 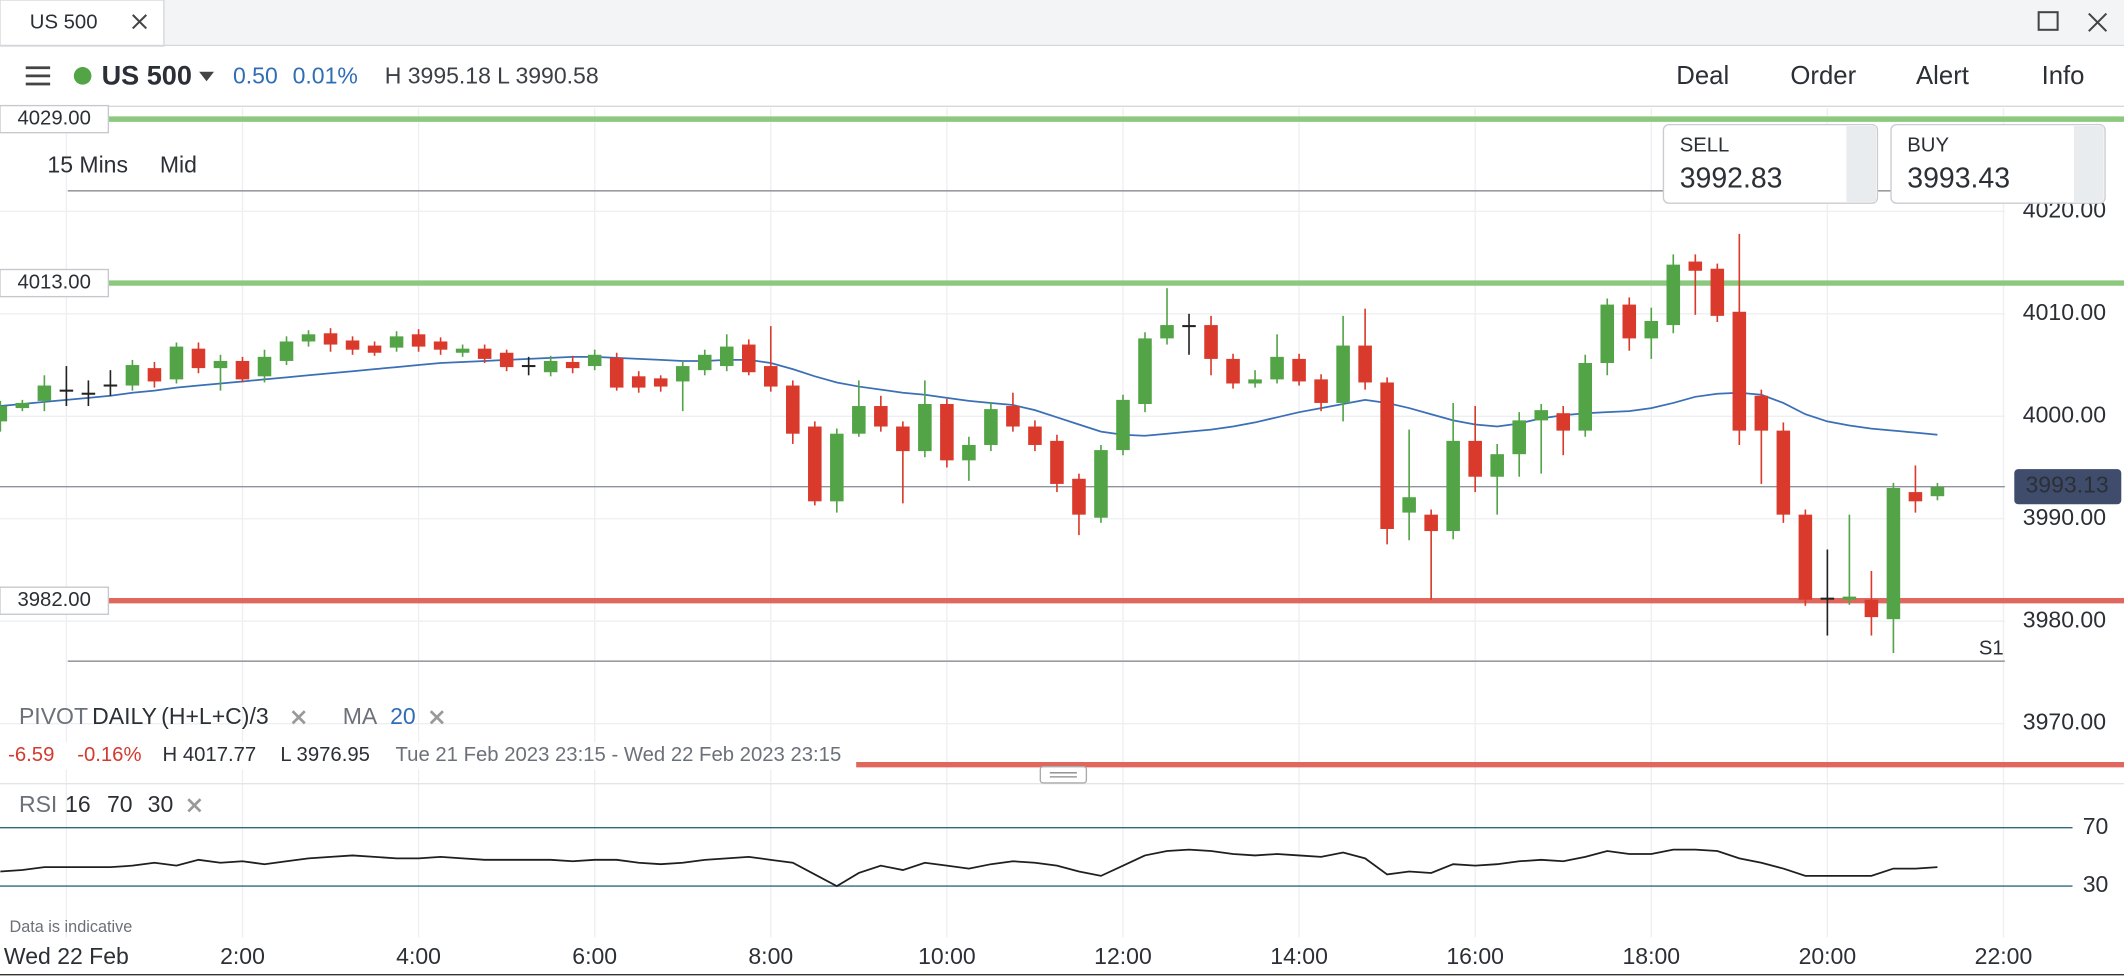 What do you see at coordinates (78, 804) in the screenshot?
I see `rsi-period: 16` at bounding box center [78, 804].